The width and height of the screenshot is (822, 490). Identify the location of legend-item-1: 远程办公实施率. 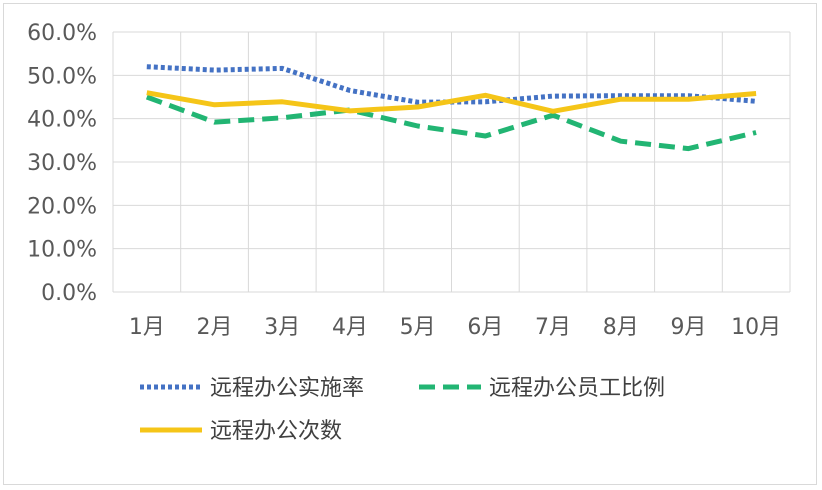
(252, 388).